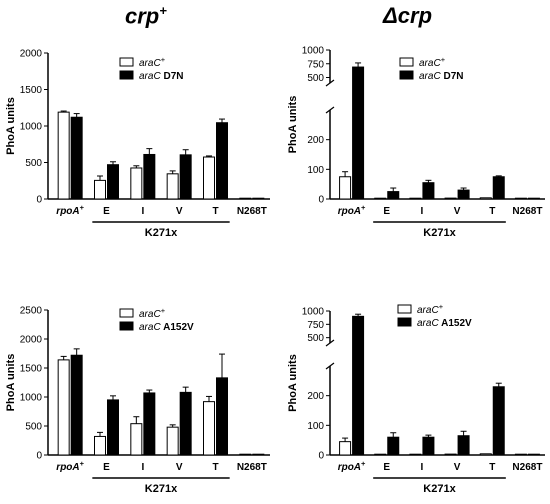 This screenshot has height=504, width=550. What do you see at coordinates (315, 78) in the screenshot?
I see `panel-b-y-tick-label: 500` at bounding box center [315, 78].